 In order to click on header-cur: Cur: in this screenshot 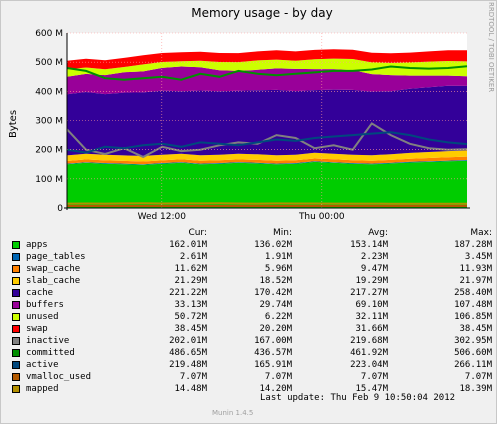, I will do `click(197, 233)`.